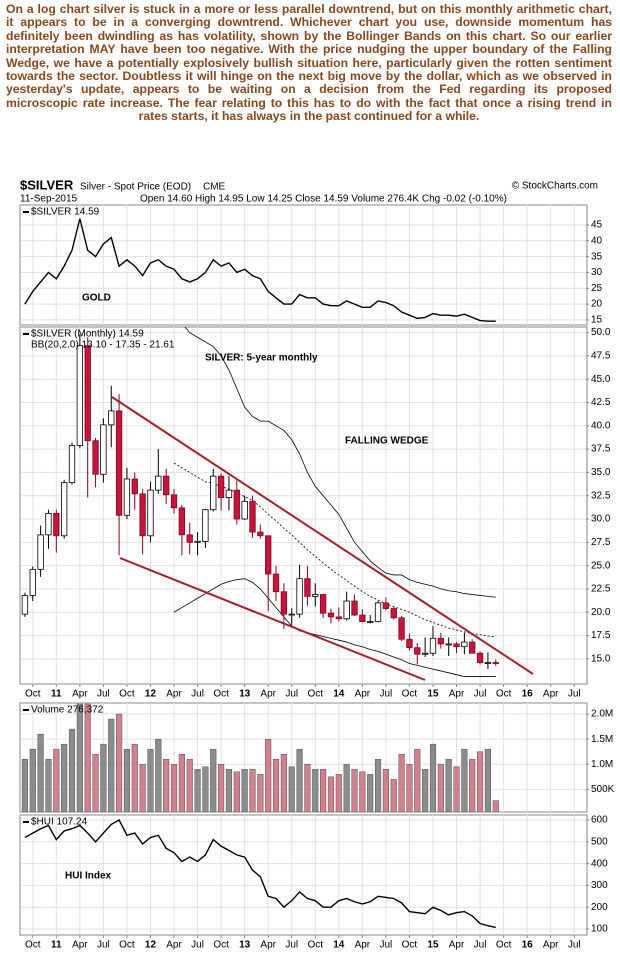 The width and height of the screenshot is (620, 956). Describe the element at coordinates (151, 945) in the screenshot. I see `x-tick-label: 12` at that location.